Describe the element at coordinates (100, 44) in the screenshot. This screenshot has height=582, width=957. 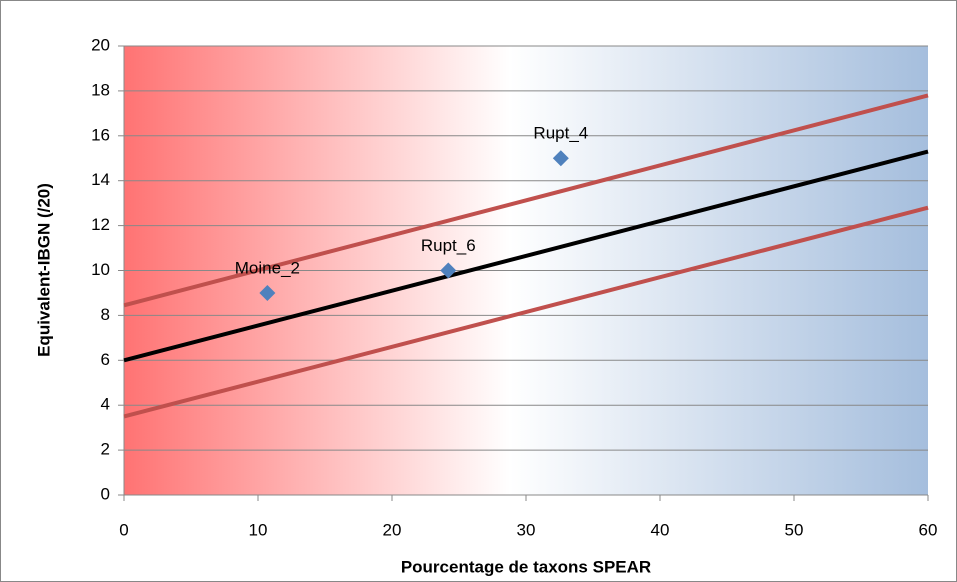
I see `y-tick-label: 20` at that location.